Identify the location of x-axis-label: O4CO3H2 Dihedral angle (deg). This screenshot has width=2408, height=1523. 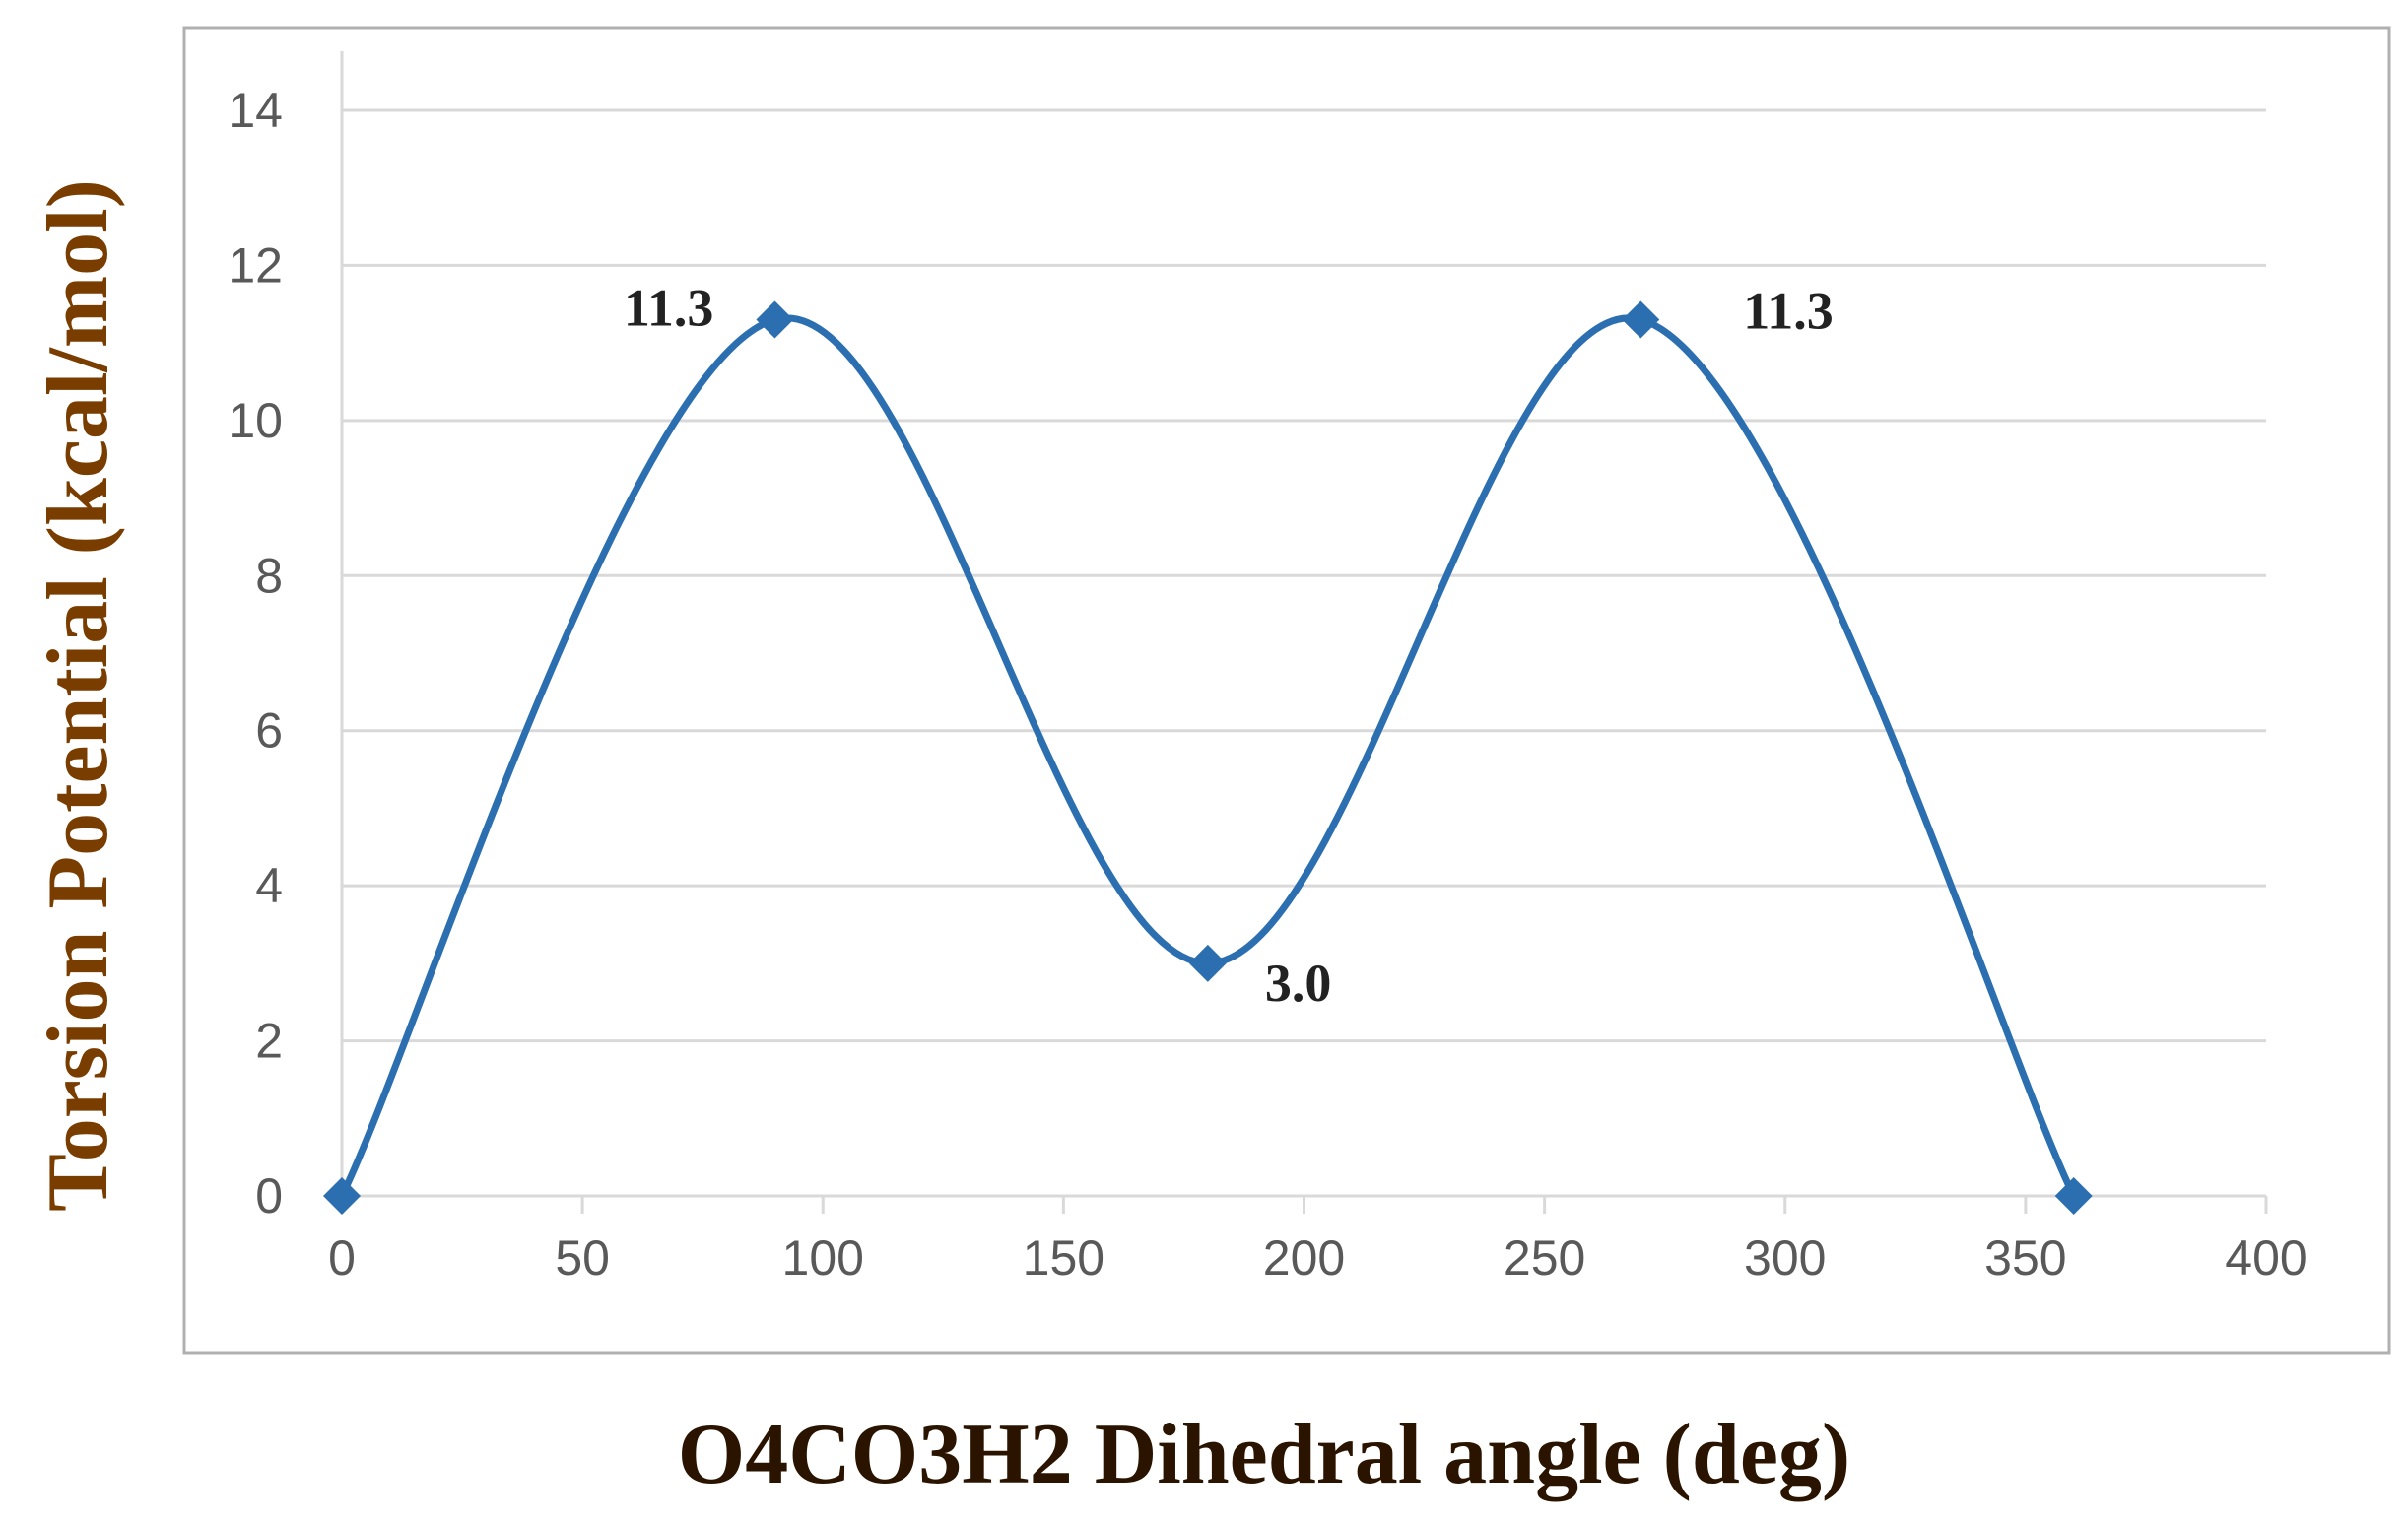
(1264, 1455).